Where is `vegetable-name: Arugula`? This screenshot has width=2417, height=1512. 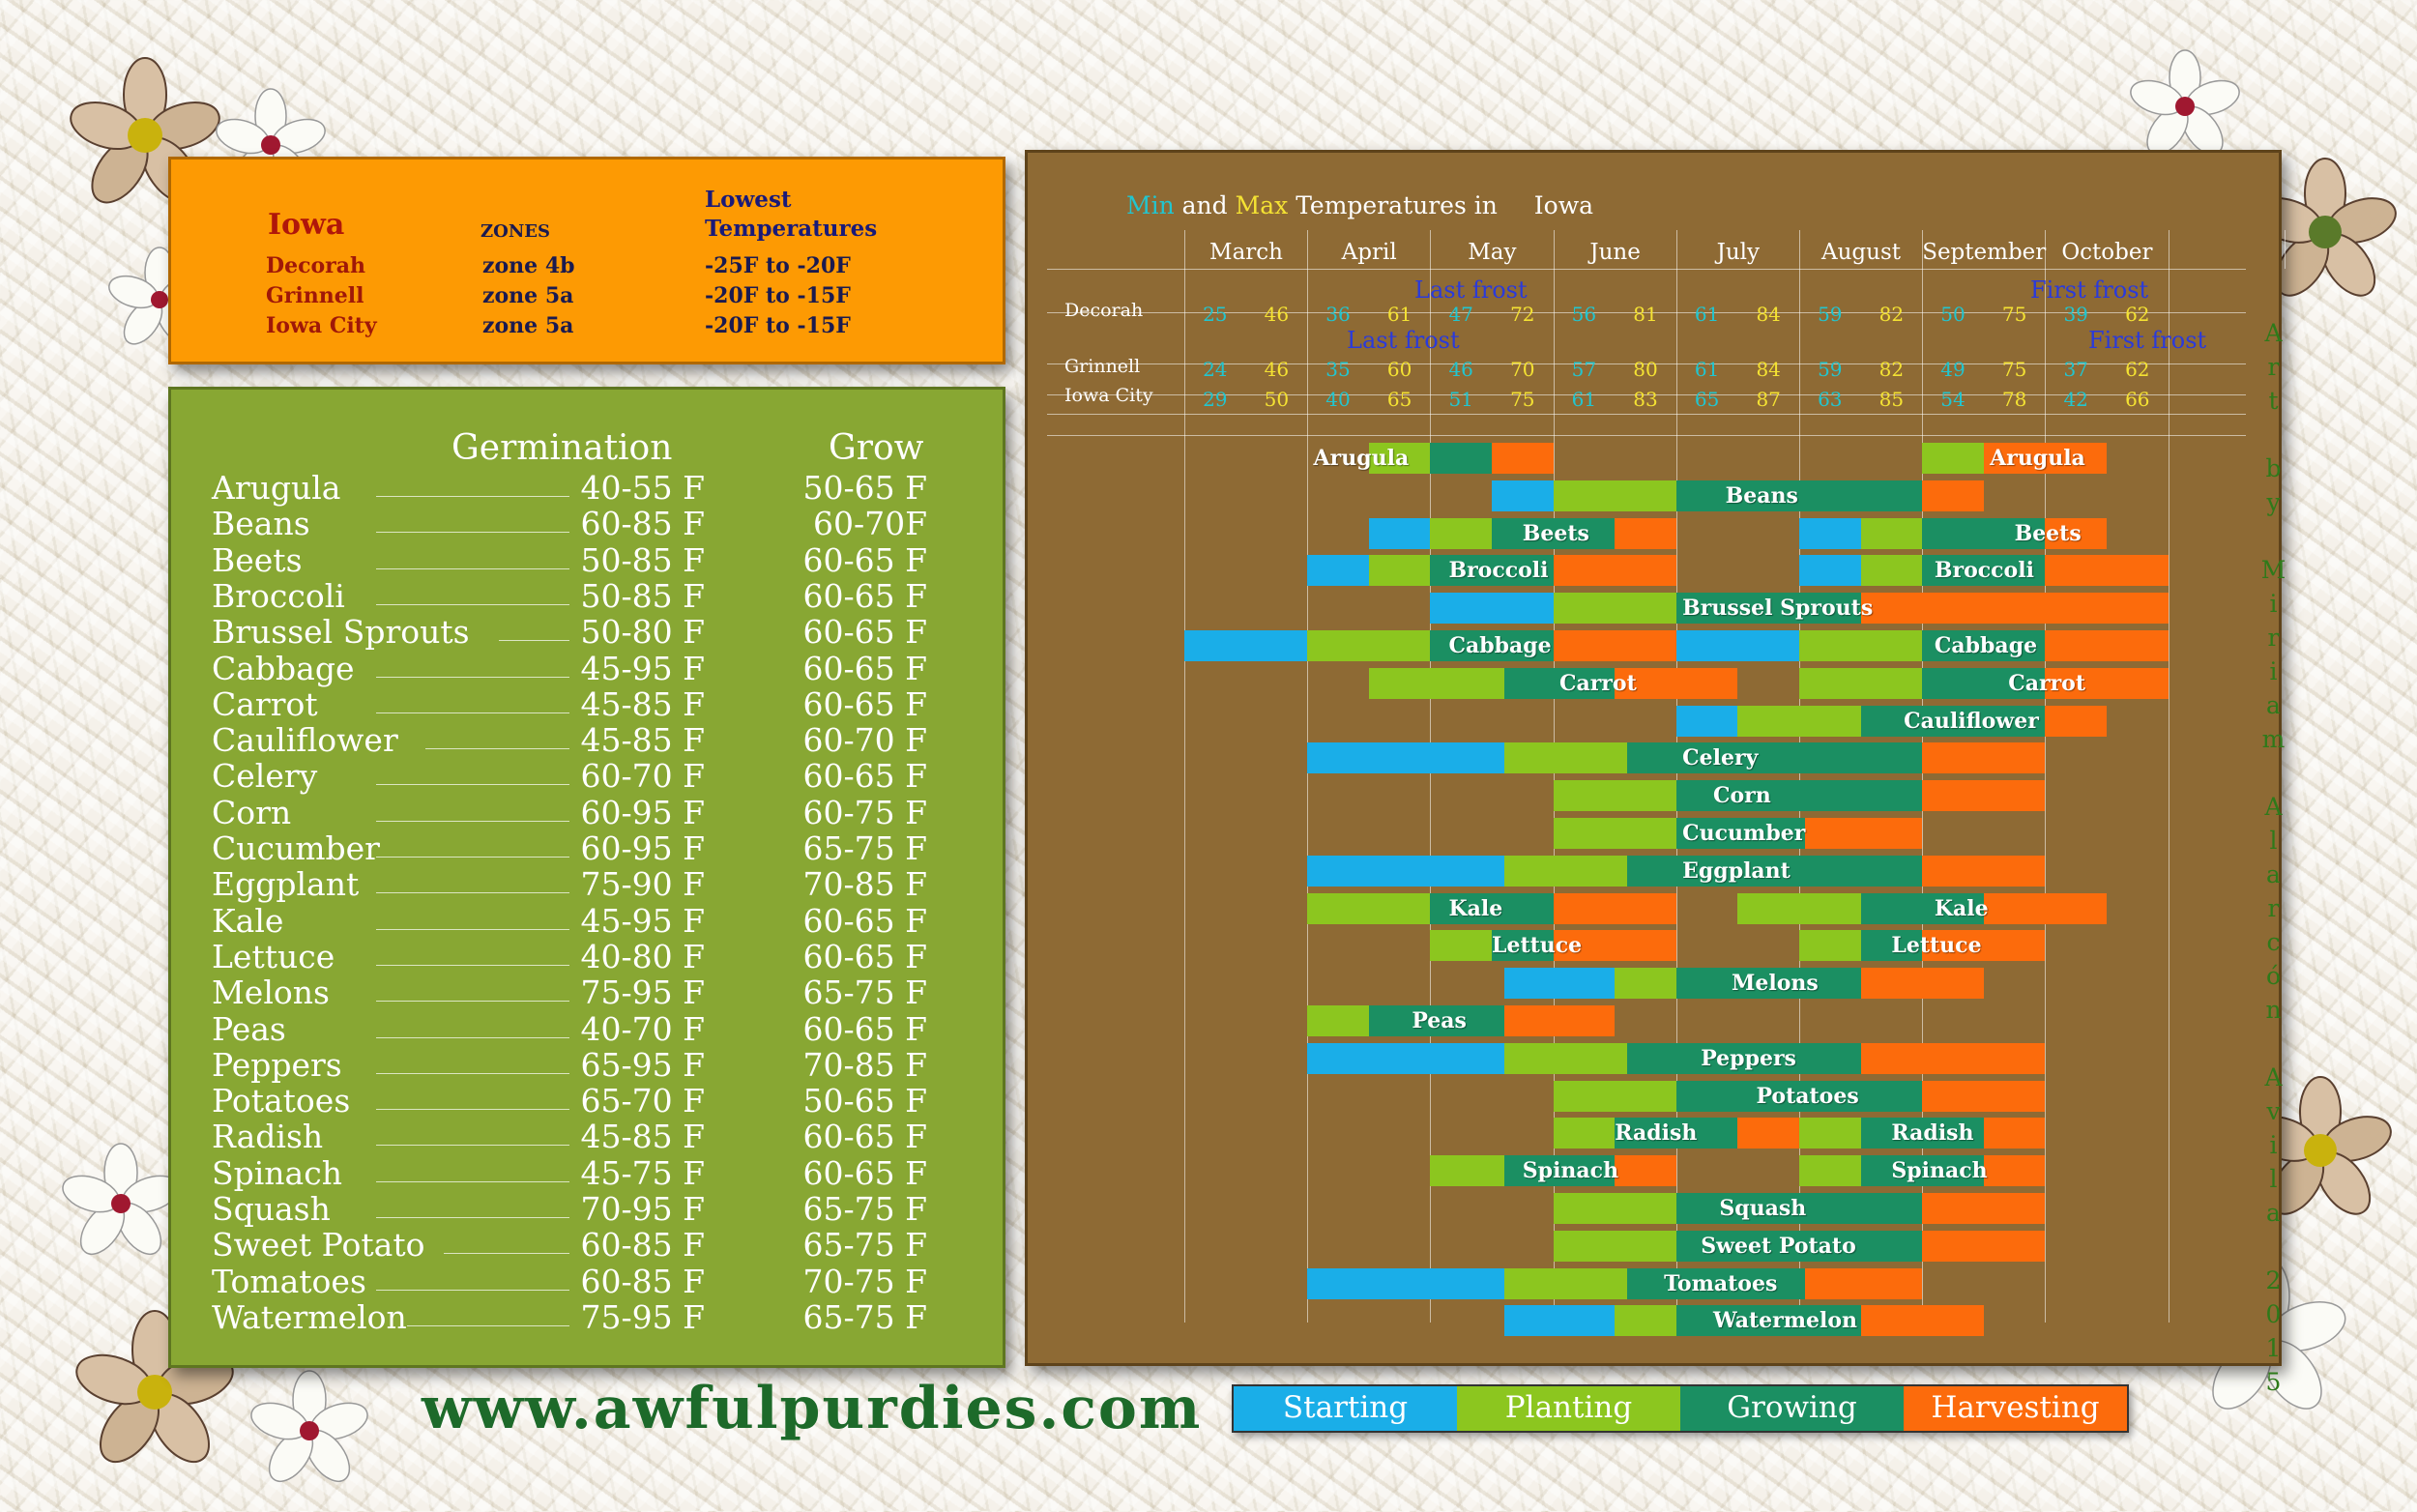 vegetable-name: Arugula is located at coordinates (276, 488).